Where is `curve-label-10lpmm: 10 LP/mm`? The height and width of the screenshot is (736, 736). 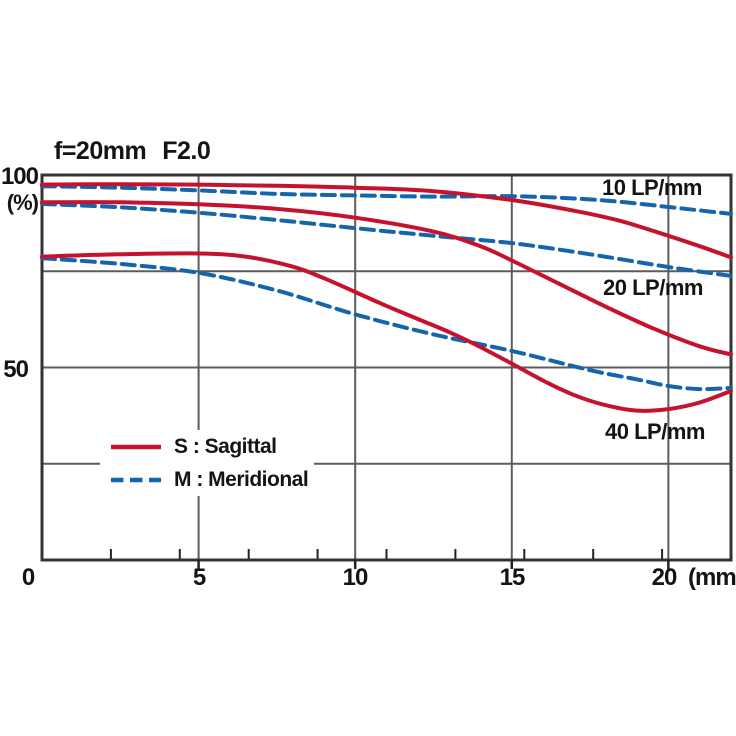 curve-label-10lpmm: 10 LP/mm is located at coordinates (652, 187).